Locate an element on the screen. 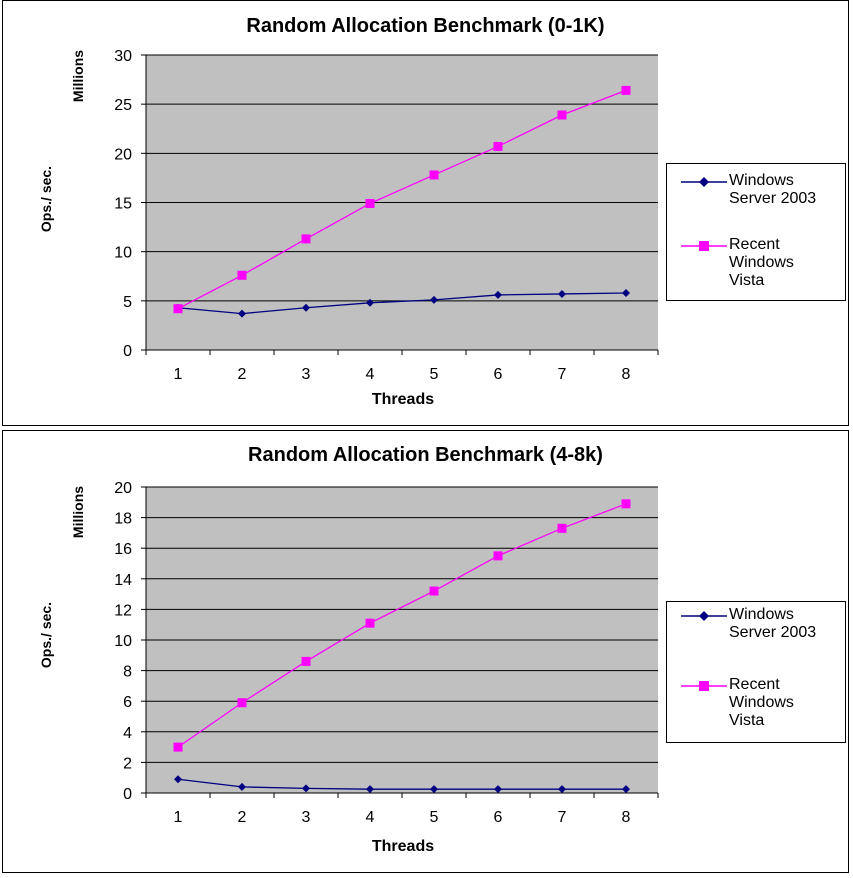  y-tick-label: 25 is located at coordinates (123, 105).